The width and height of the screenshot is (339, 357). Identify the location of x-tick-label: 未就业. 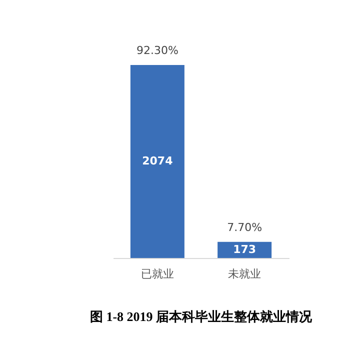
(245, 274).